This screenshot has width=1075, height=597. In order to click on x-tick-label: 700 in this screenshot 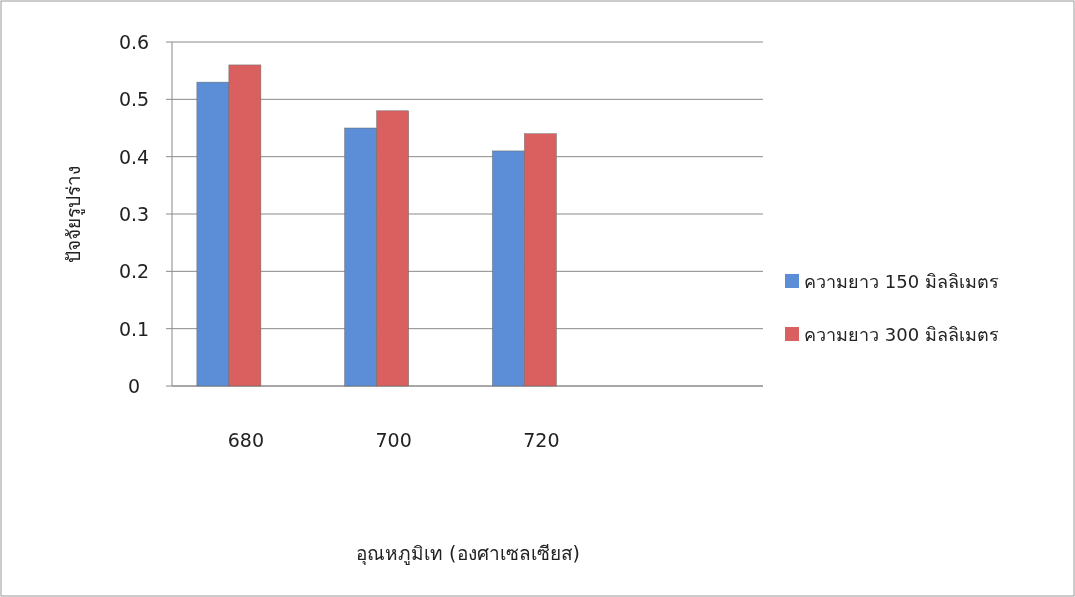, I will do `click(393, 440)`.